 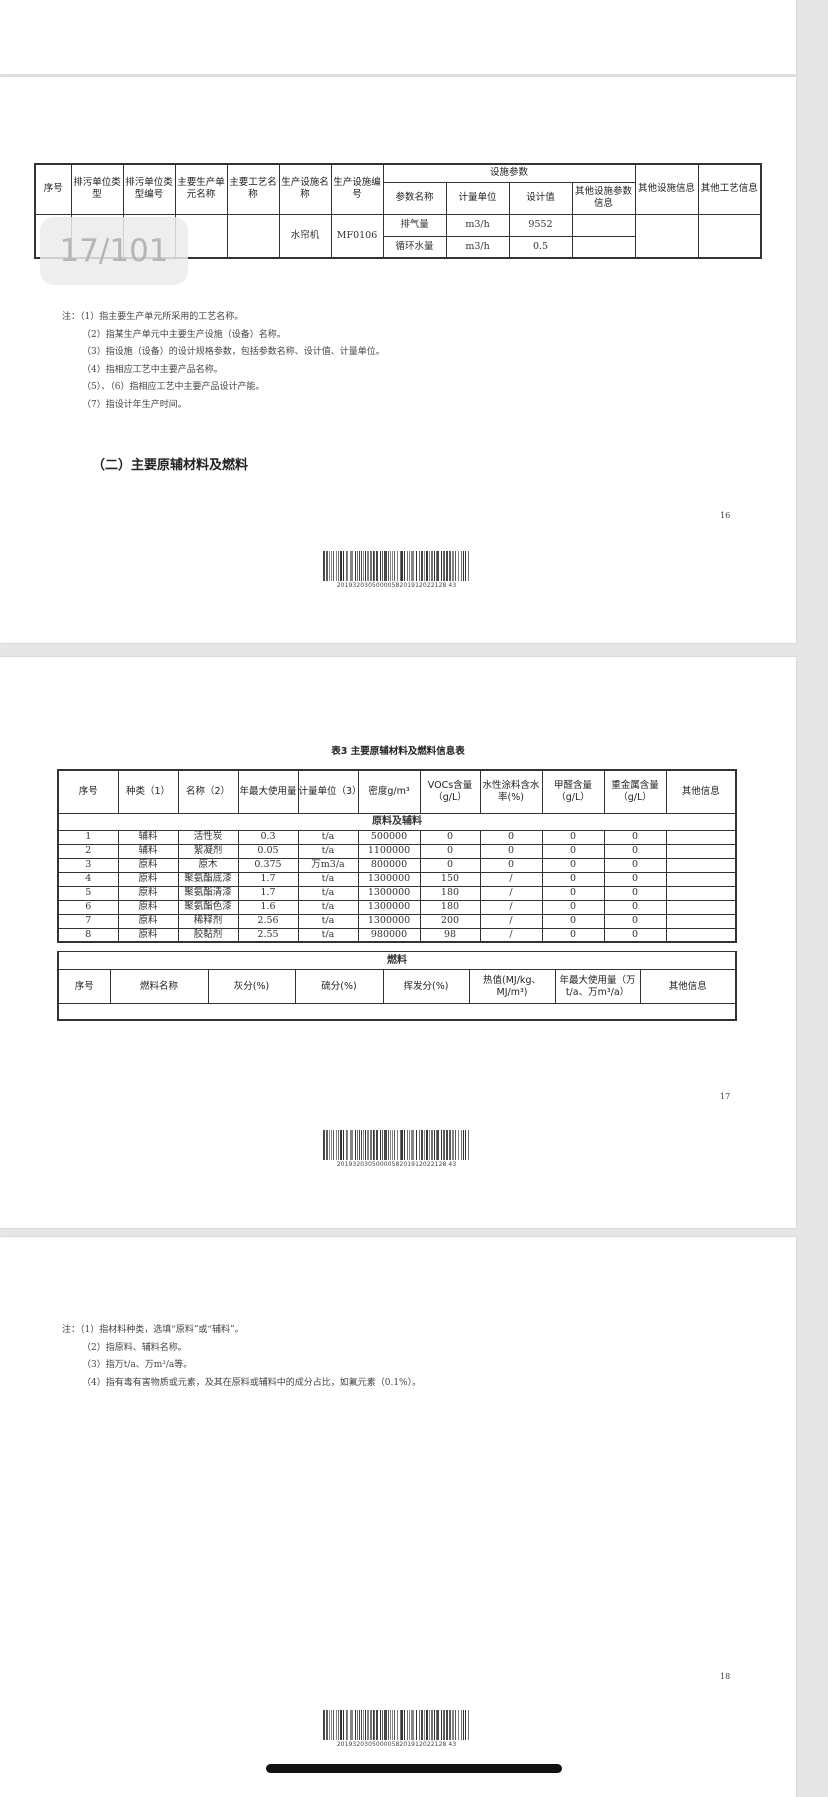 I want to click on header-cell: 密度g/m³, so click(x=389, y=791).